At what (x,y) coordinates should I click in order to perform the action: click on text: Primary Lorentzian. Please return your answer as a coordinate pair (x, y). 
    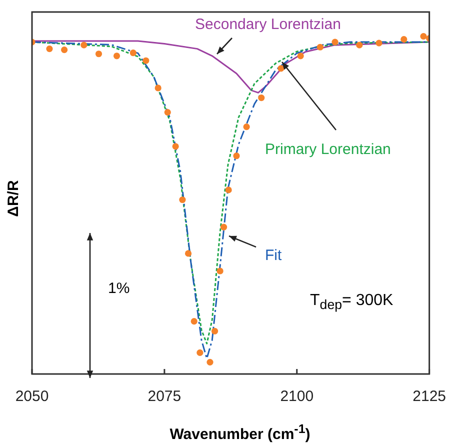
    Looking at the image, I should click on (328, 149).